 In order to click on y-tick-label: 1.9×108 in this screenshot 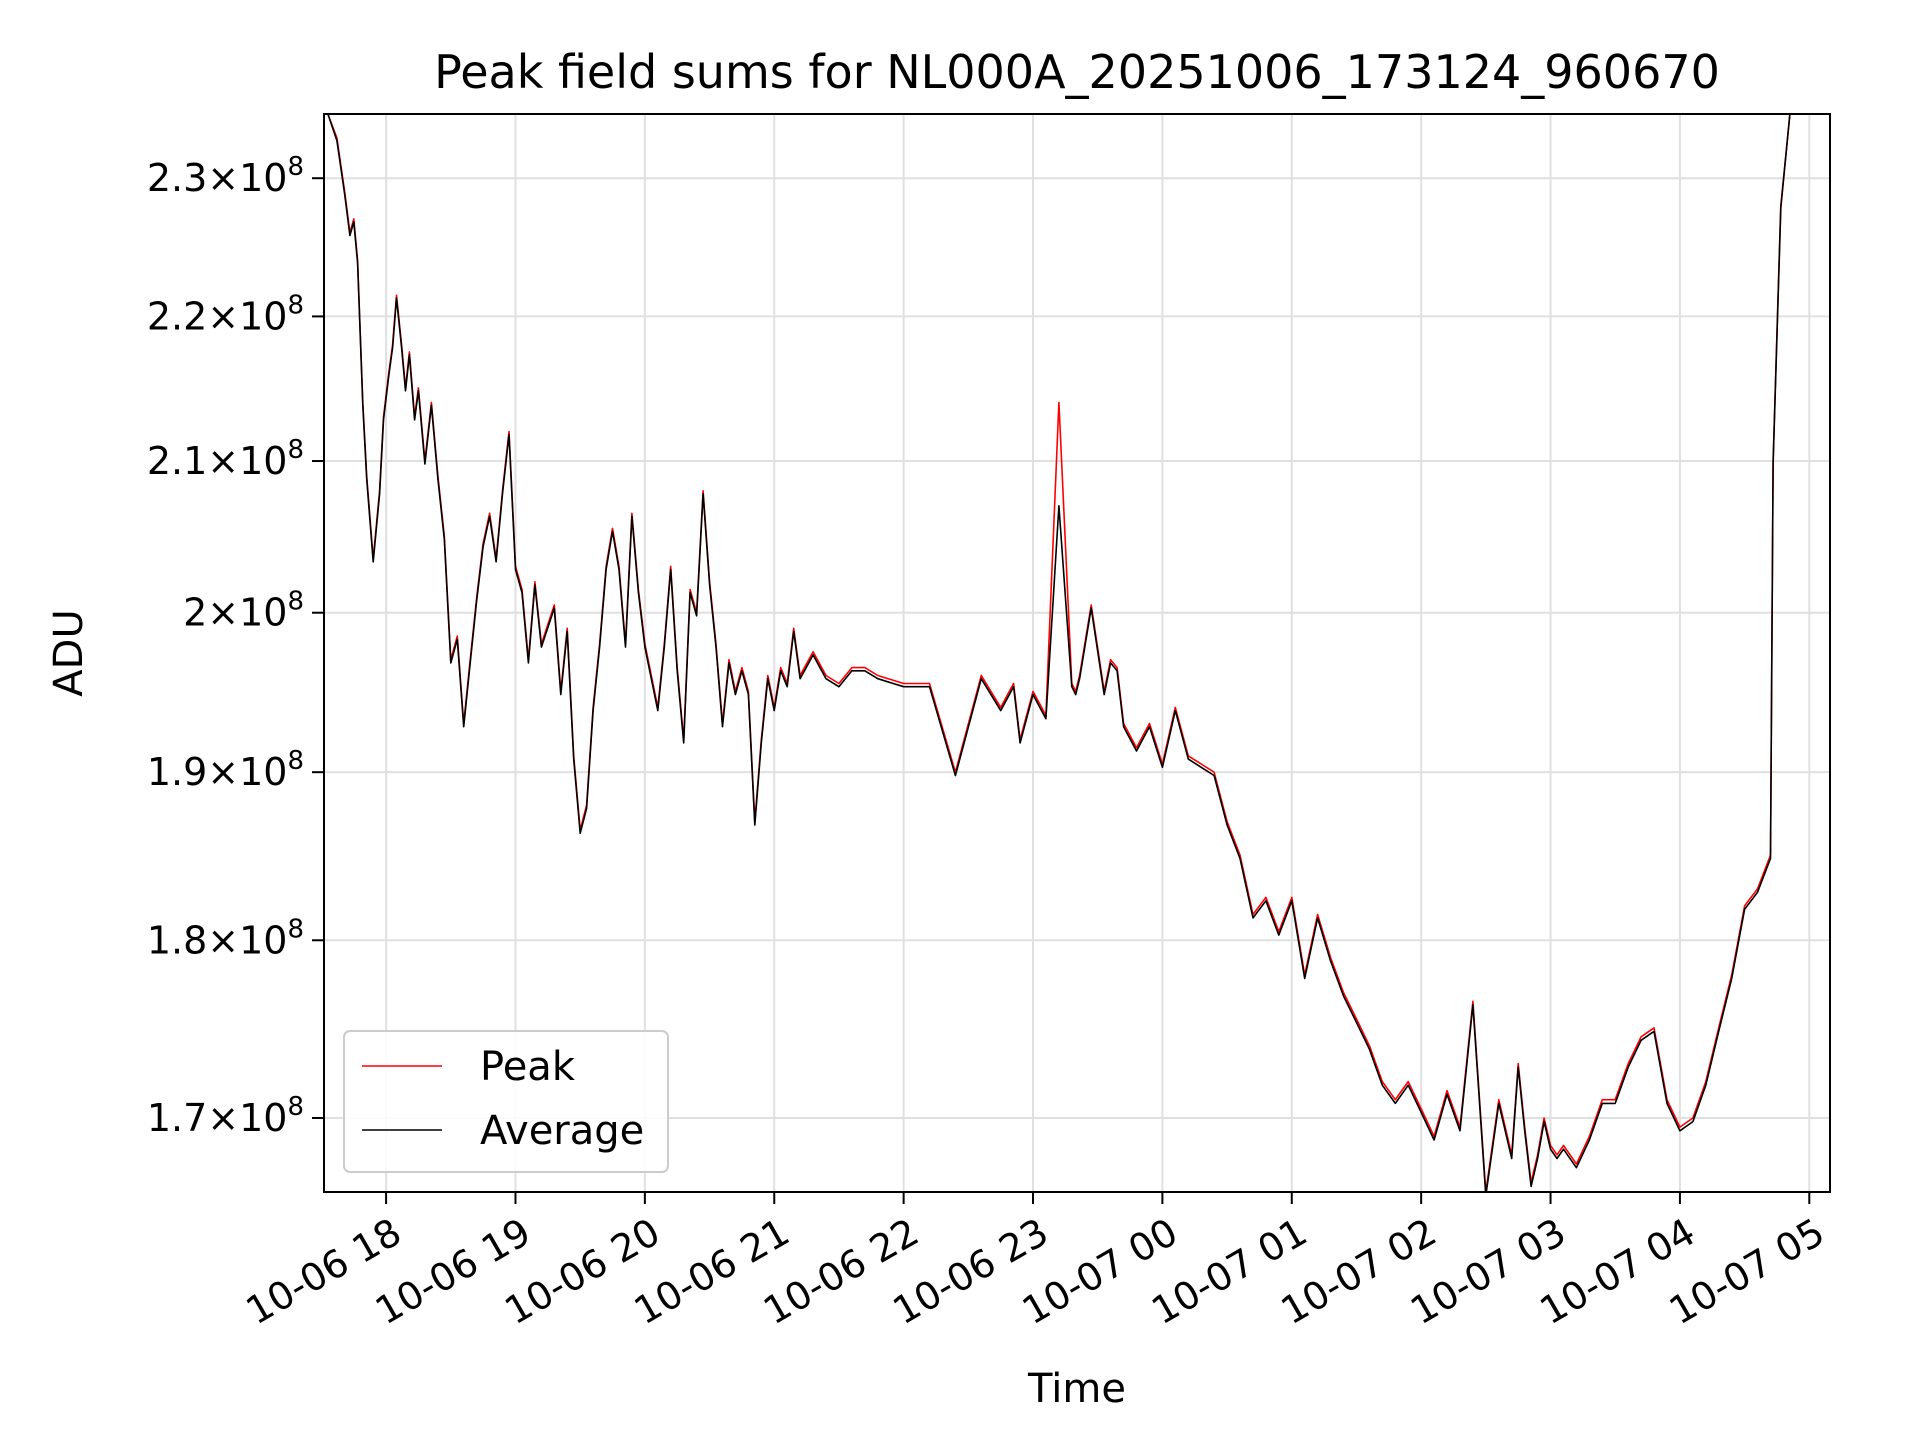, I will do `click(225, 770)`.